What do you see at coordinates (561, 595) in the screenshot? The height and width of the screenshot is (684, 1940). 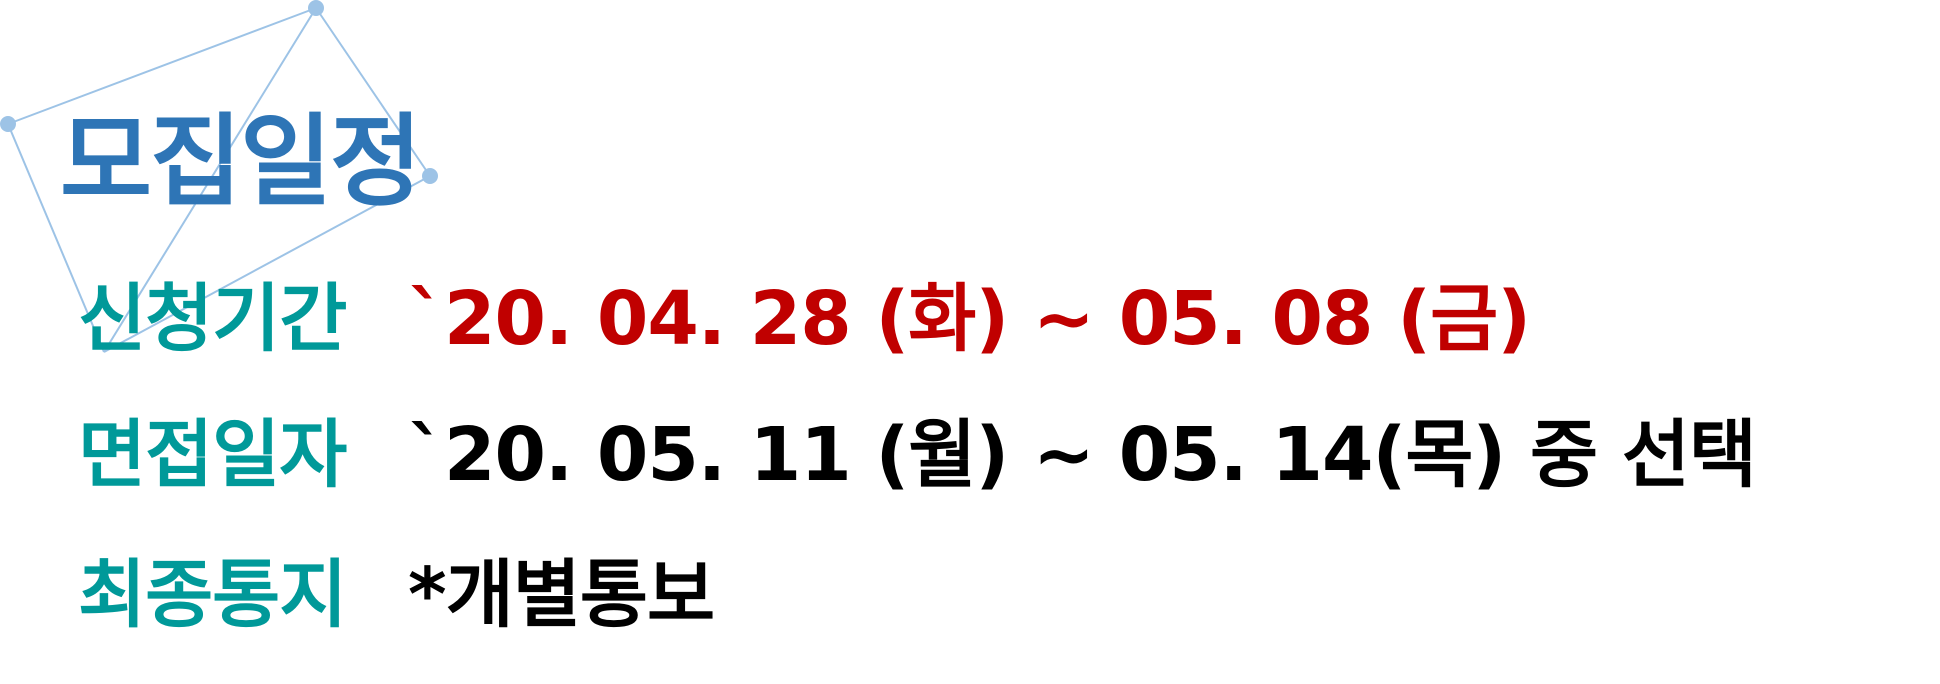 I see `final-notice-value: *개별통보` at bounding box center [561, 595].